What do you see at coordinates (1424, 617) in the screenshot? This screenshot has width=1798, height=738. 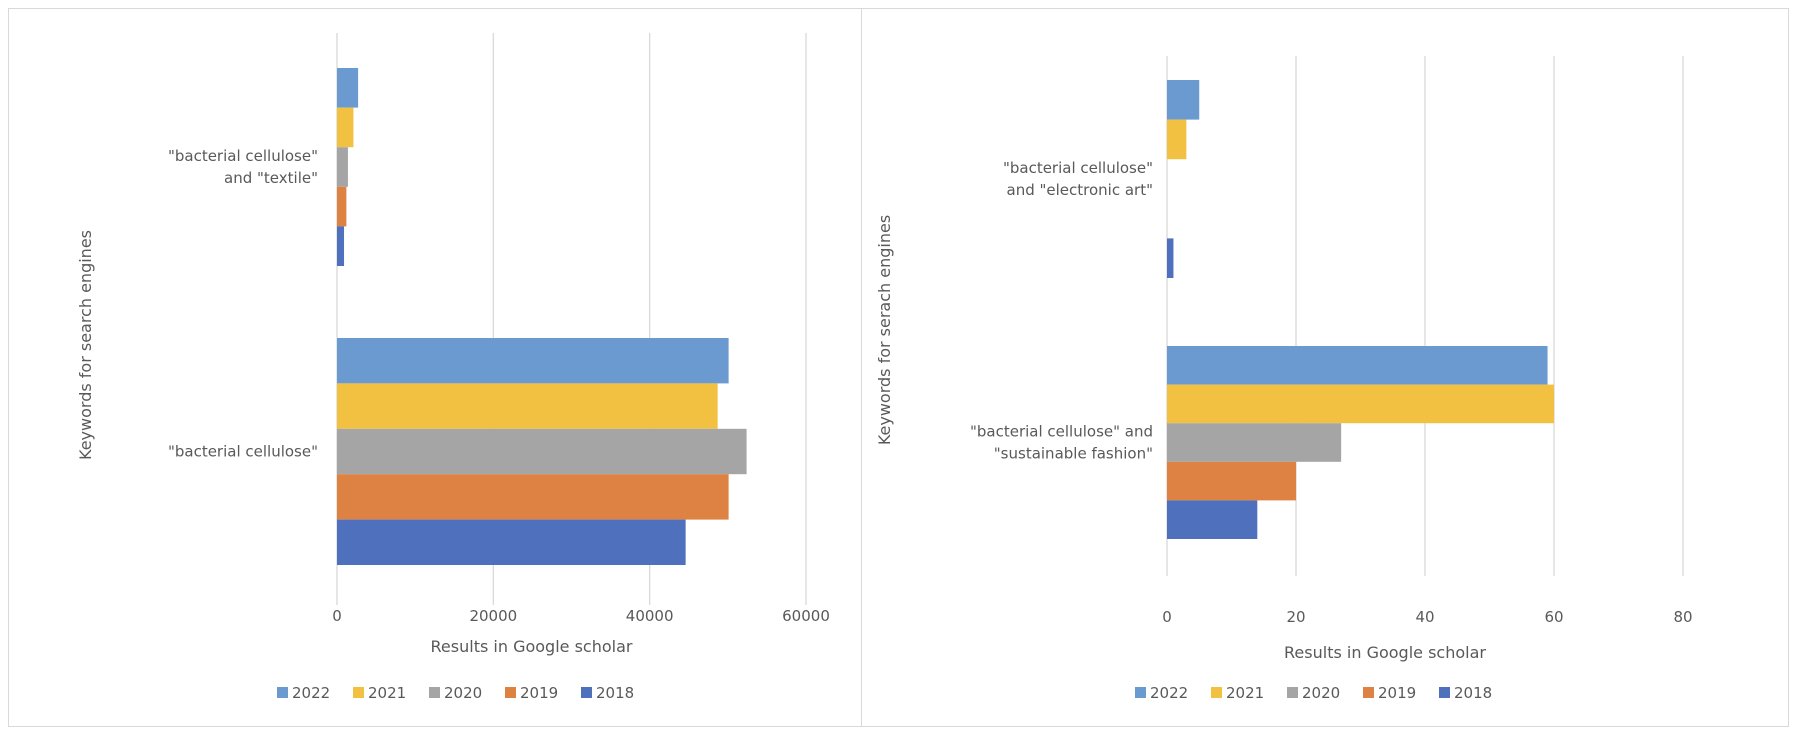 I see `x-tick-label: 40` at bounding box center [1424, 617].